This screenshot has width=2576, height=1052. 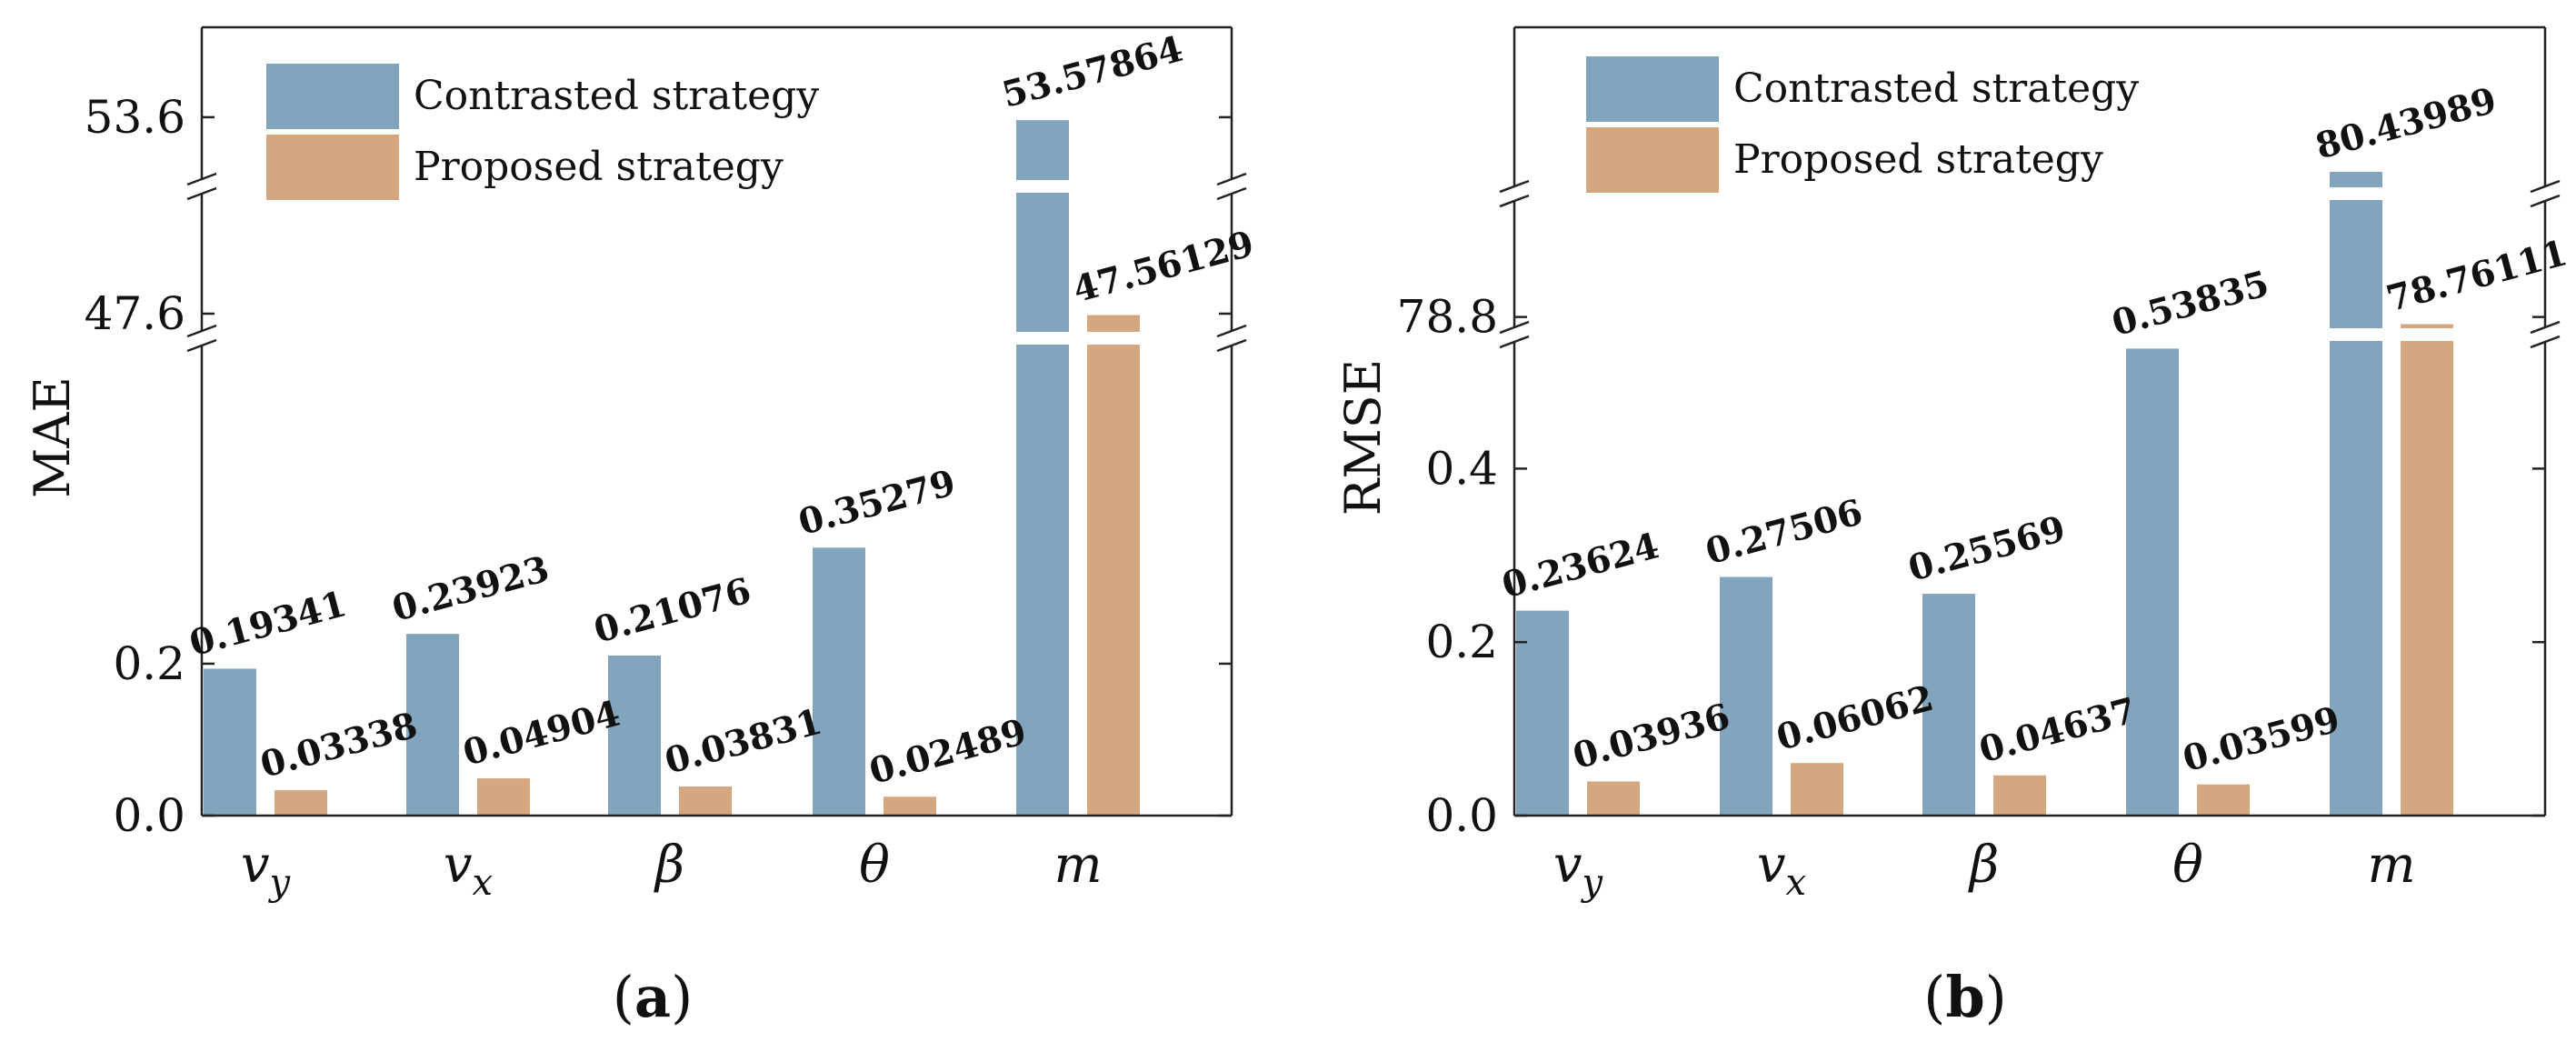 I want to click on panel-label: (a), so click(x=653, y=997).